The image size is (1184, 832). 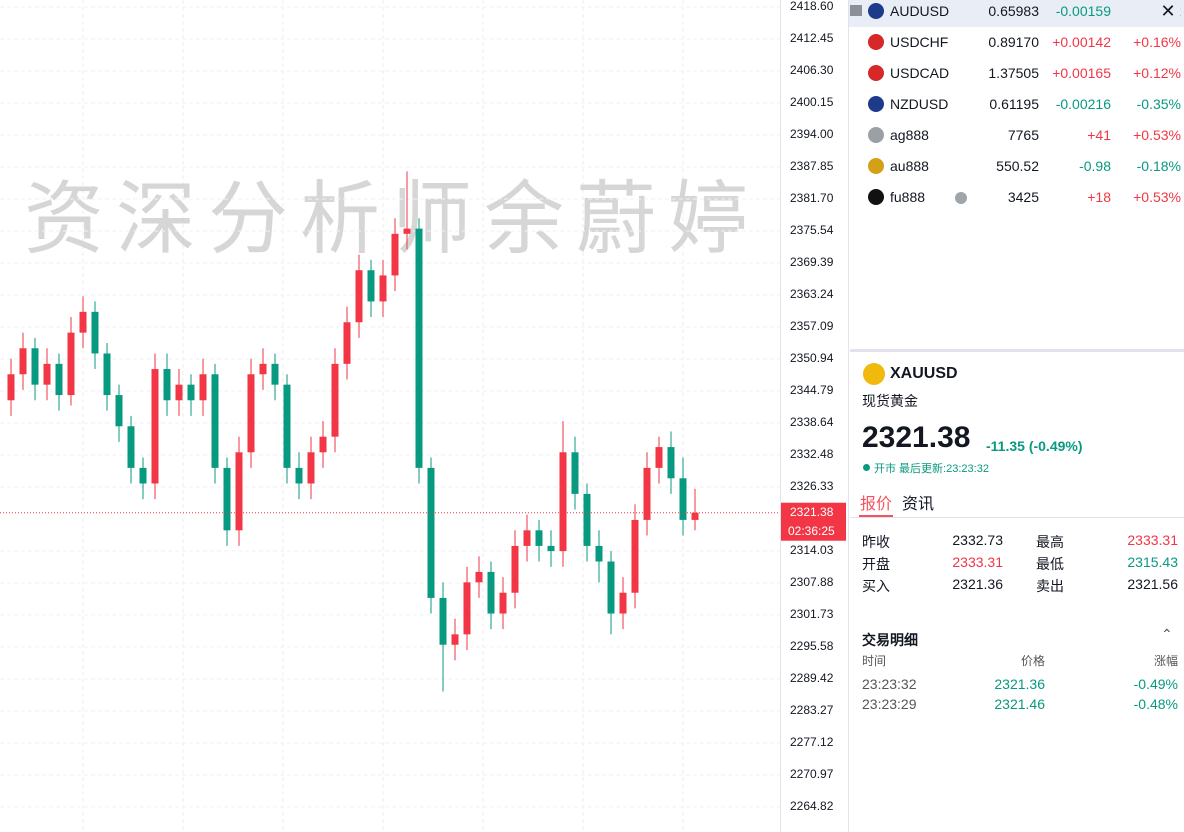 I want to click on symbol: au888, so click(x=909, y=166).